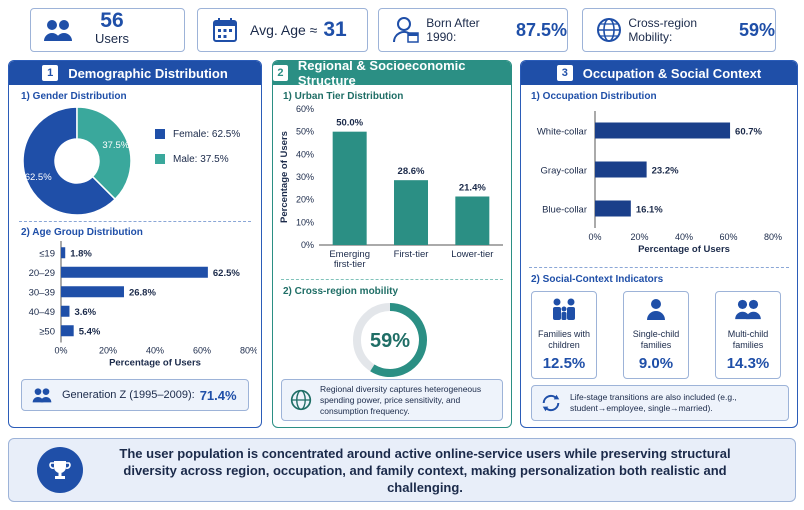 The image size is (804, 510). Describe the element at coordinates (453, 30) in the screenshot. I see `born-after-label: Born After 1990:` at that location.